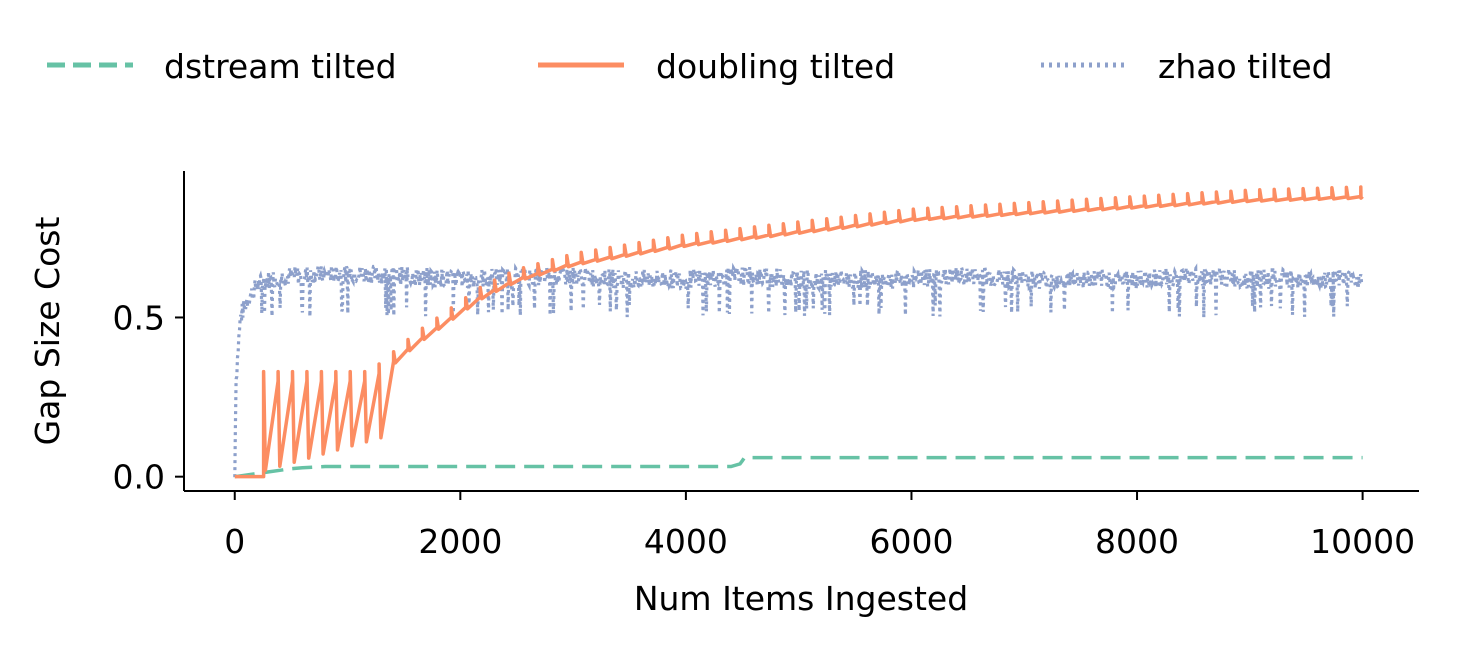 The width and height of the screenshot is (1459, 655). What do you see at coordinates (798, 467) in the screenshot?
I see `series-line-dstream-tilted` at bounding box center [798, 467].